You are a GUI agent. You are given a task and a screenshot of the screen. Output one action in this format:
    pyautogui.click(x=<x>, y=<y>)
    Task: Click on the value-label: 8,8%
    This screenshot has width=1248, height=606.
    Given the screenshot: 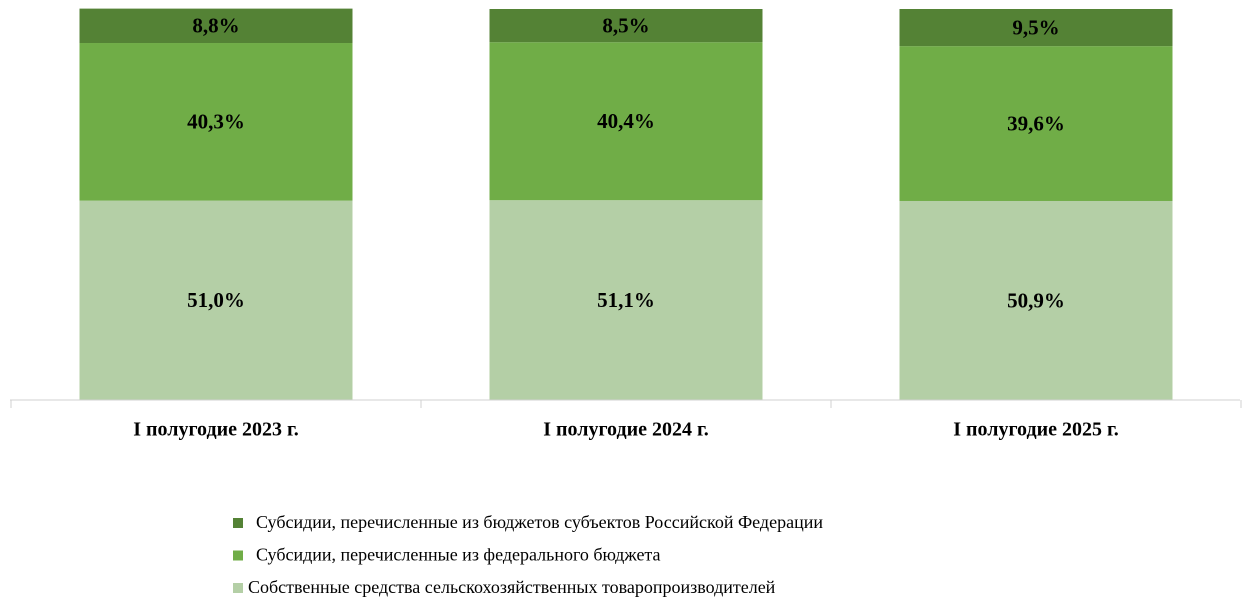 What is the action you would take?
    pyautogui.click(x=215, y=26)
    